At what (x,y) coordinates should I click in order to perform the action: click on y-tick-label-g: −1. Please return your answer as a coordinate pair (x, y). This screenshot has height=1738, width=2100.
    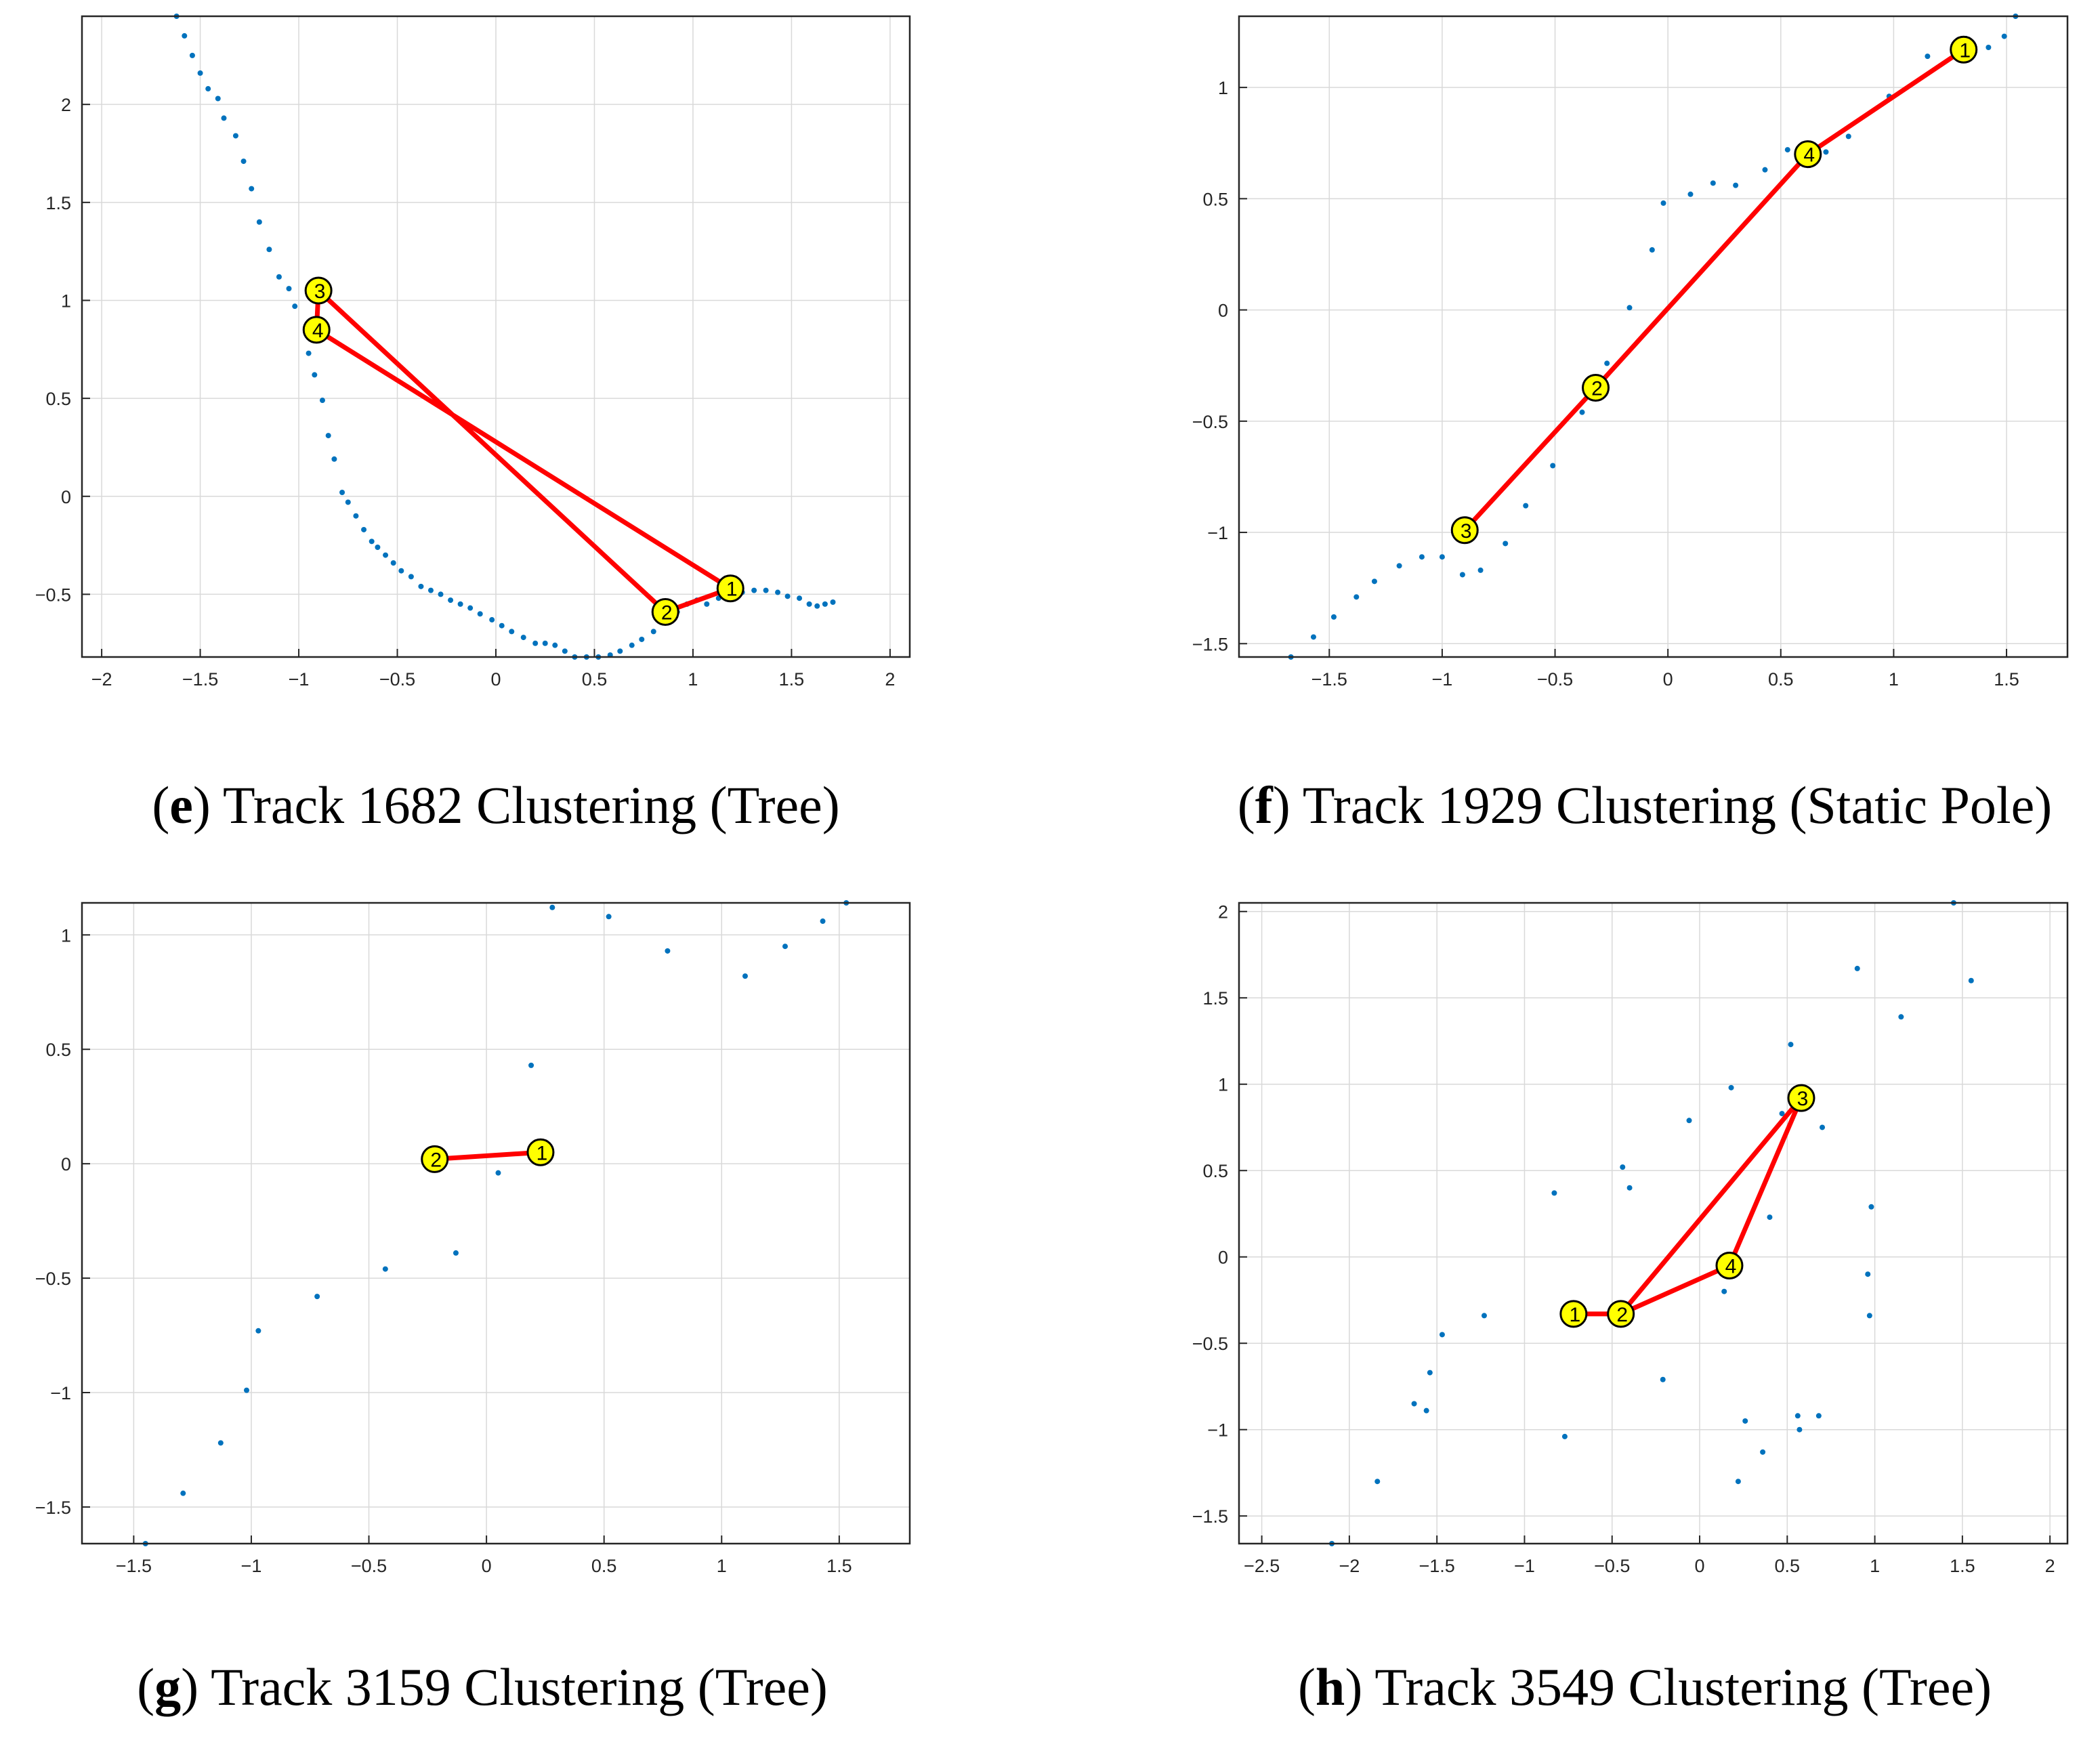
    Looking at the image, I should click on (60, 1393).